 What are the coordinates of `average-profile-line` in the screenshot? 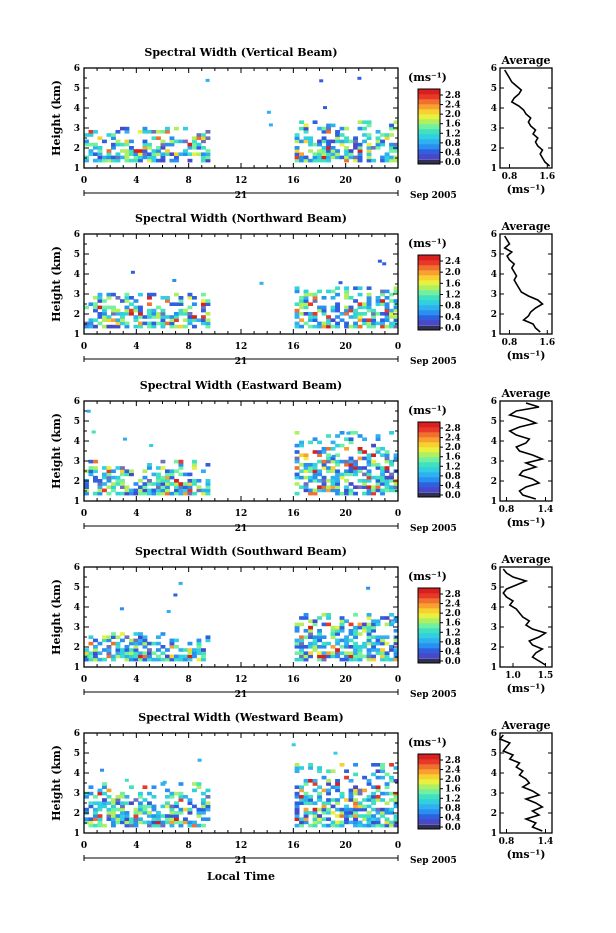 It's located at (526, 451).